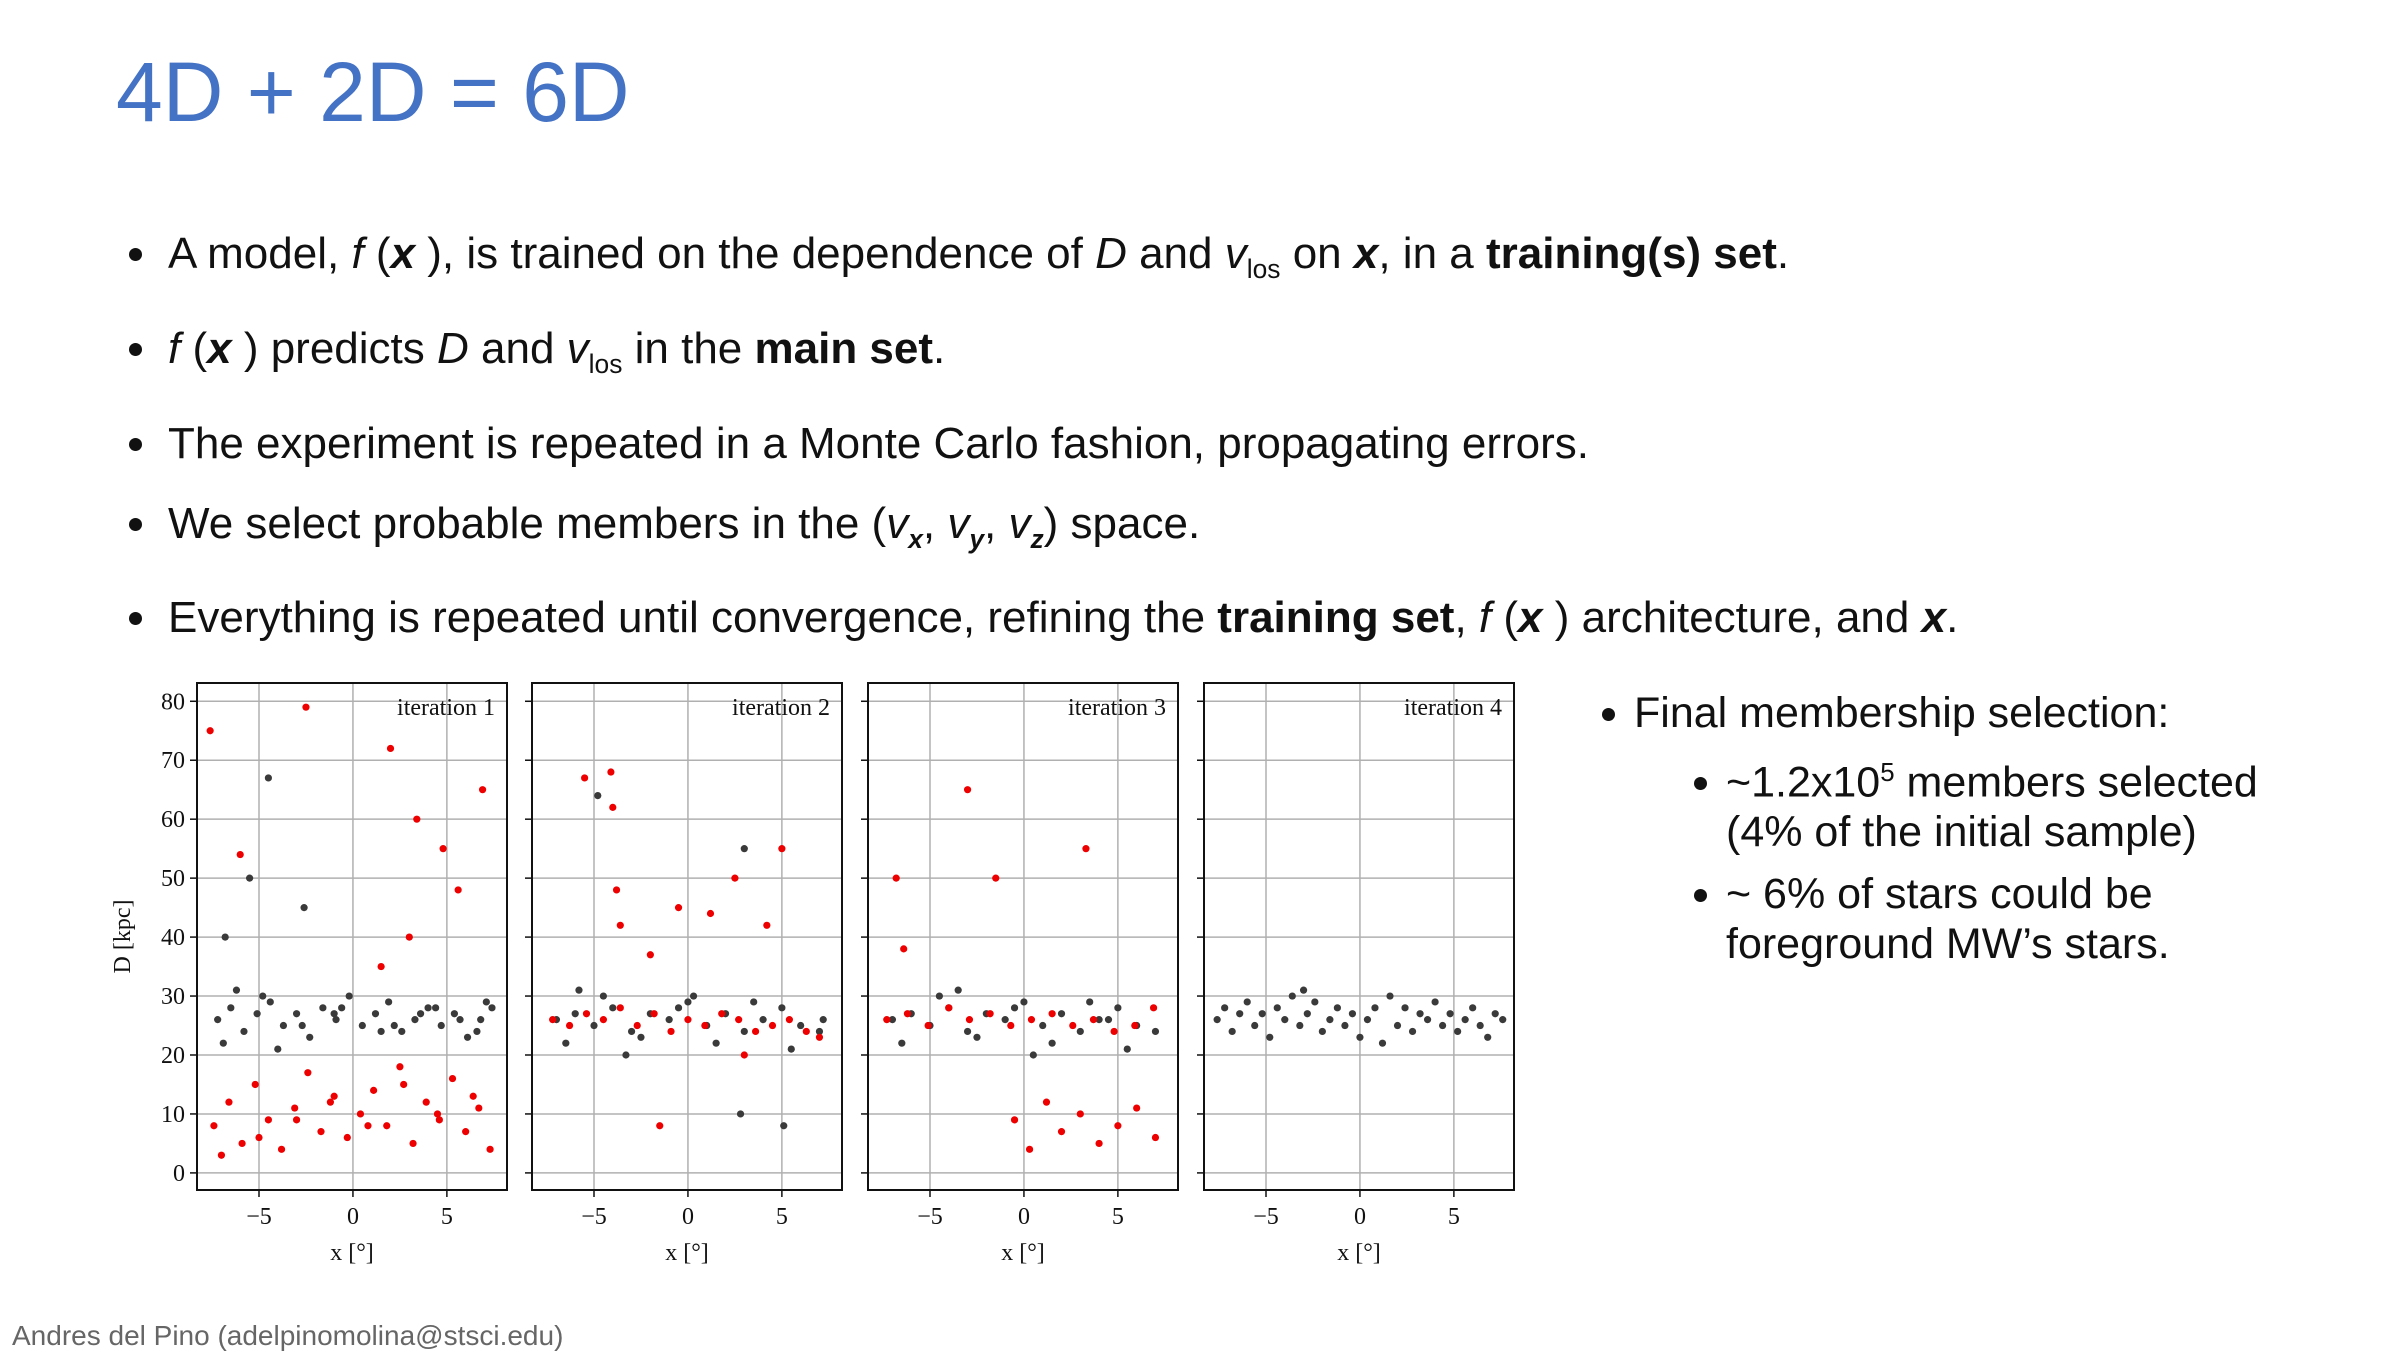 The width and height of the screenshot is (2400, 1352). What do you see at coordinates (1505, 618) in the screenshot?
I see `text-run: (` at bounding box center [1505, 618].